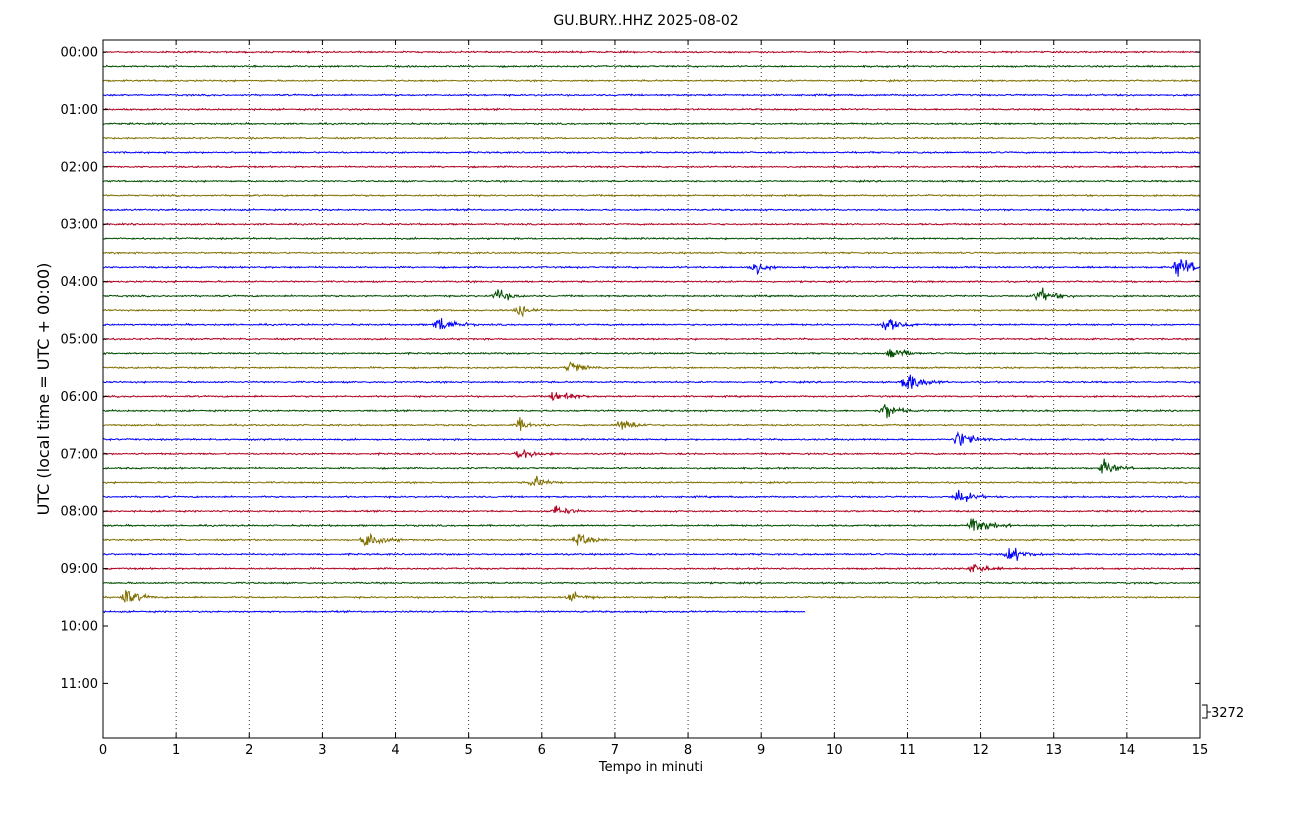  I want to click on y-tick-label: 03:00, so click(79, 225).